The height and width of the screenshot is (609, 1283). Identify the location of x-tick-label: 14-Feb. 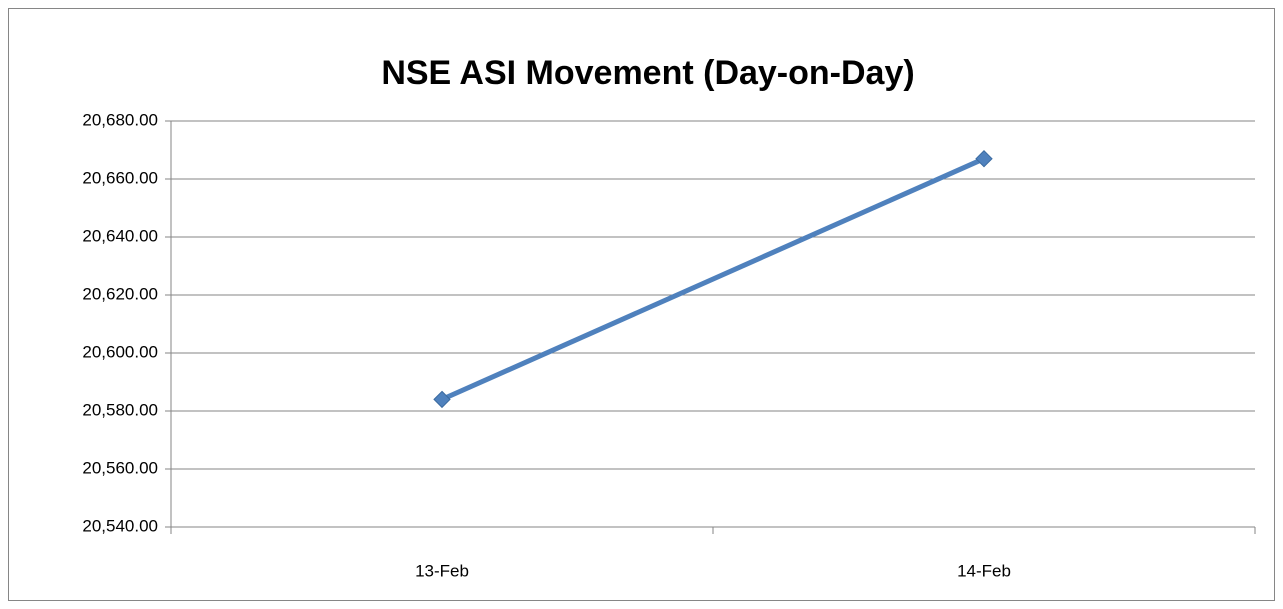
(984, 570).